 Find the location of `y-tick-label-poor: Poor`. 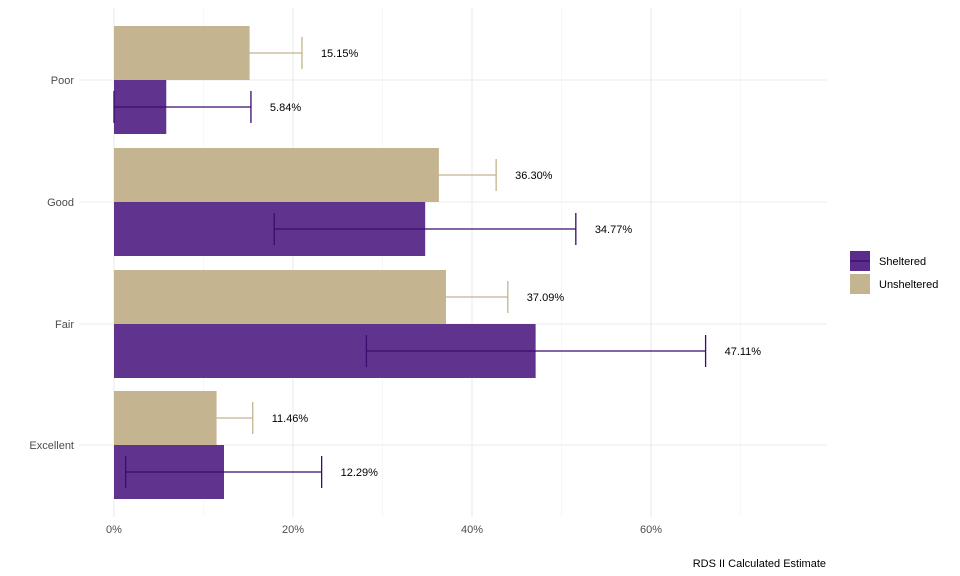

y-tick-label-poor: Poor is located at coordinates (63, 81).